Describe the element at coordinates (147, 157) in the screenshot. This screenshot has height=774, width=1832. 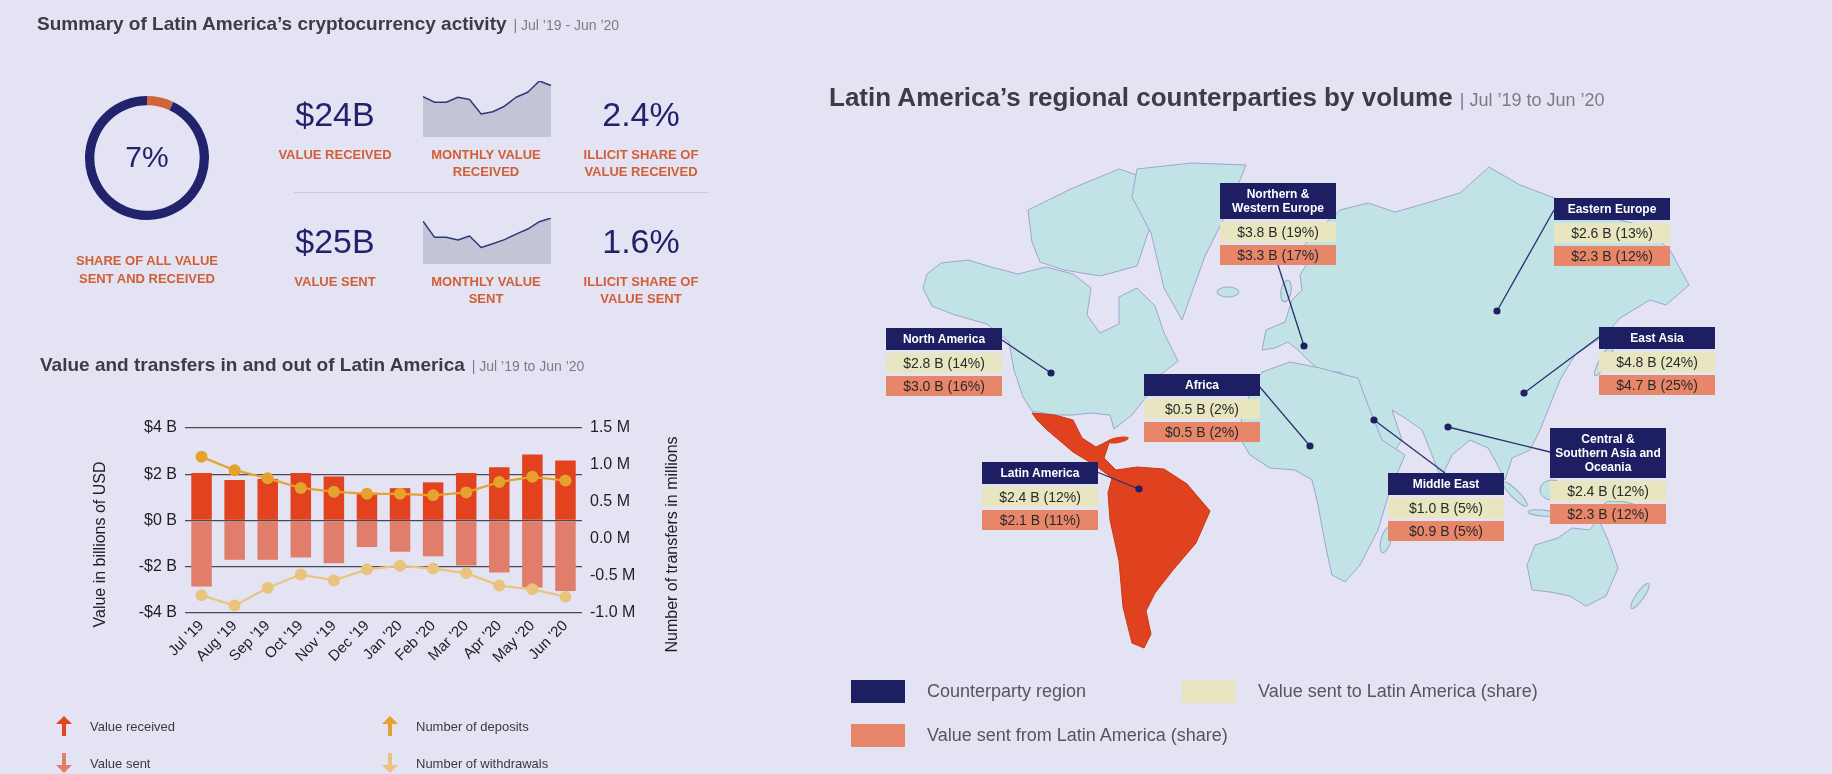
I see `data-label: 7%` at that location.